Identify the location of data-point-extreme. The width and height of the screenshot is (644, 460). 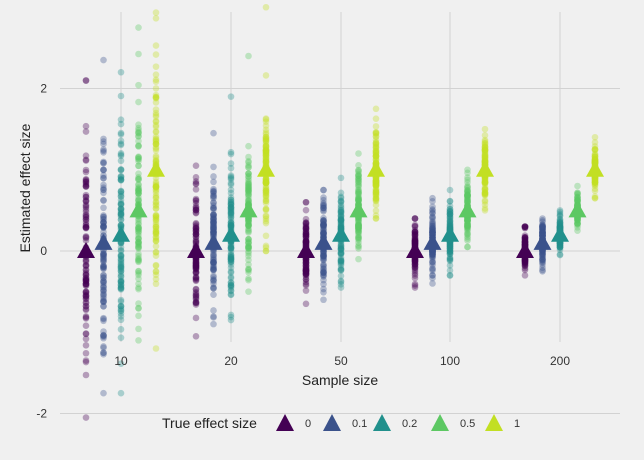
(485, 210).